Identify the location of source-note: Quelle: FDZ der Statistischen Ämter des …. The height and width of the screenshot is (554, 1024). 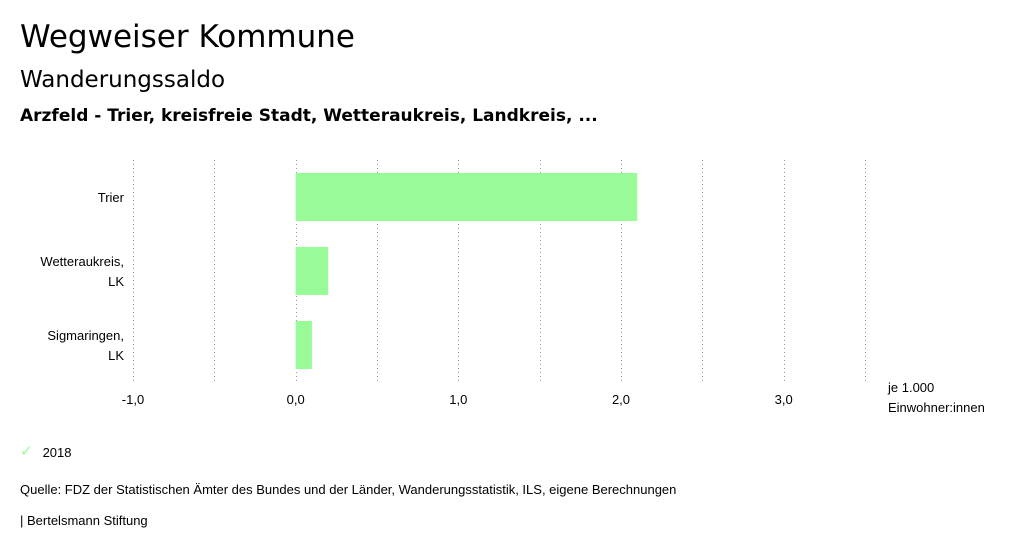
(348, 489).